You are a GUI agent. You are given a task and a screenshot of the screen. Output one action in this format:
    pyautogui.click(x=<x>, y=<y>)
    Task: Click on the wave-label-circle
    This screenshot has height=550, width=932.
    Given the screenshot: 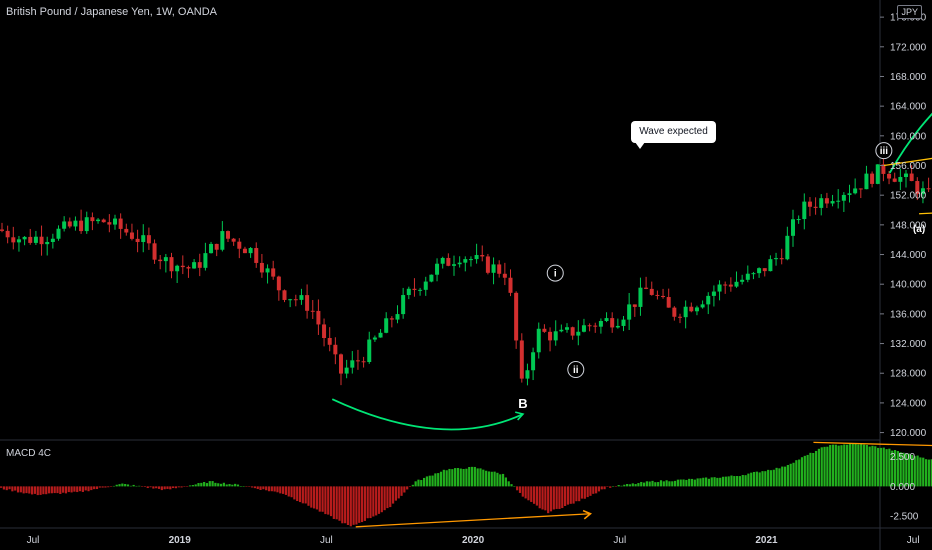 What is the action you would take?
    pyautogui.click(x=576, y=370)
    